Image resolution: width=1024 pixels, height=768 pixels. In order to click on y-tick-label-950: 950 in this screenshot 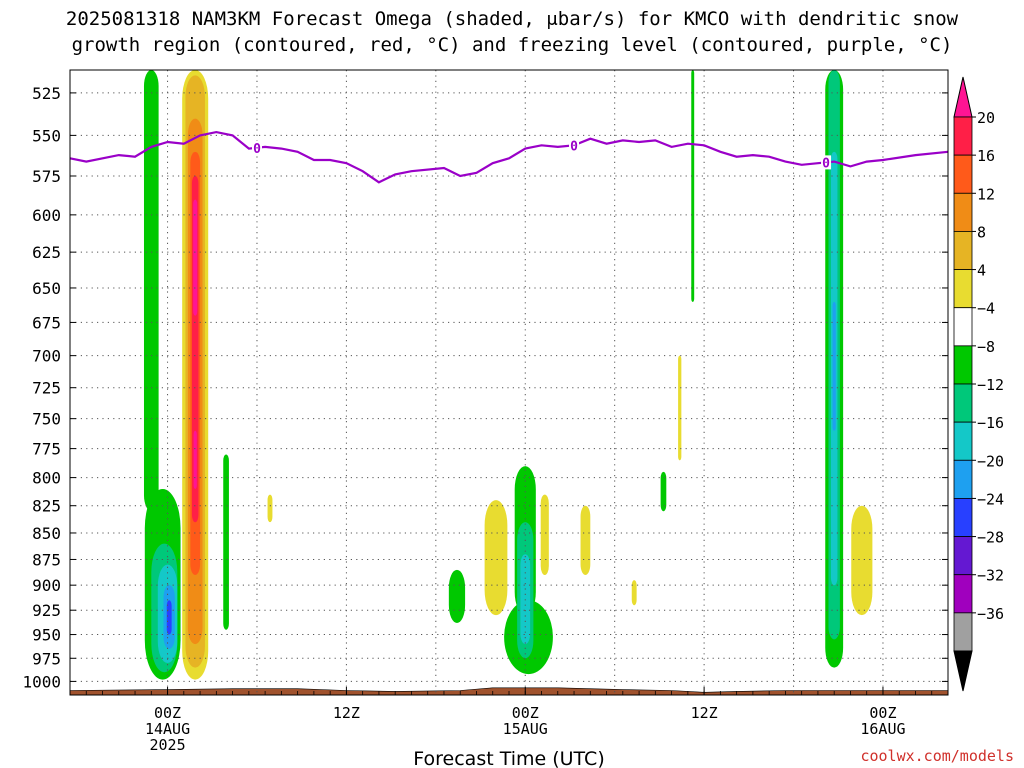, I will do `click(46, 635)`.